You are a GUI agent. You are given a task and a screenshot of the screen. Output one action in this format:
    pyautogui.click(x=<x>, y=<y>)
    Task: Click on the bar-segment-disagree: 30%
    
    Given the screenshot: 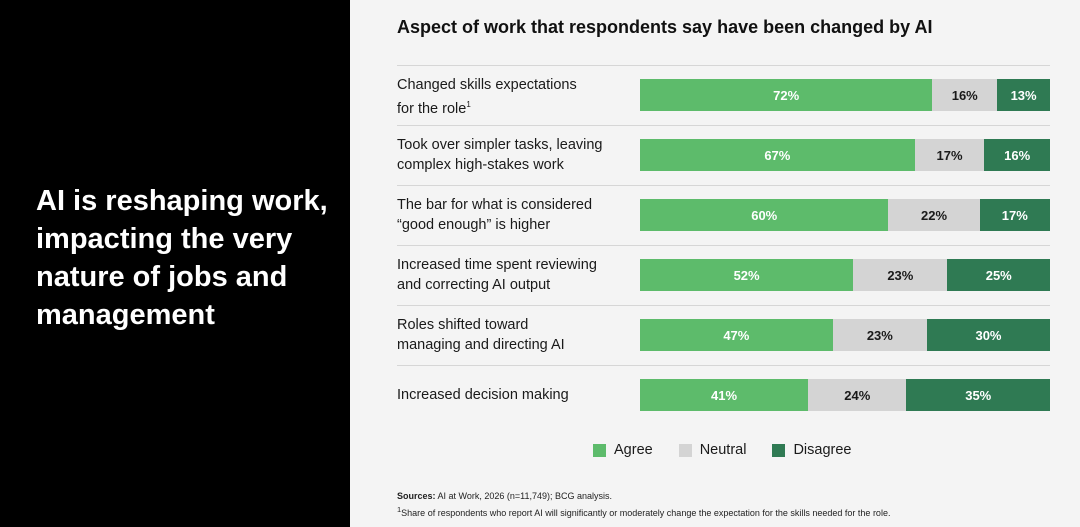 What is the action you would take?
    pyautogui.click(x=988, y=335)
    